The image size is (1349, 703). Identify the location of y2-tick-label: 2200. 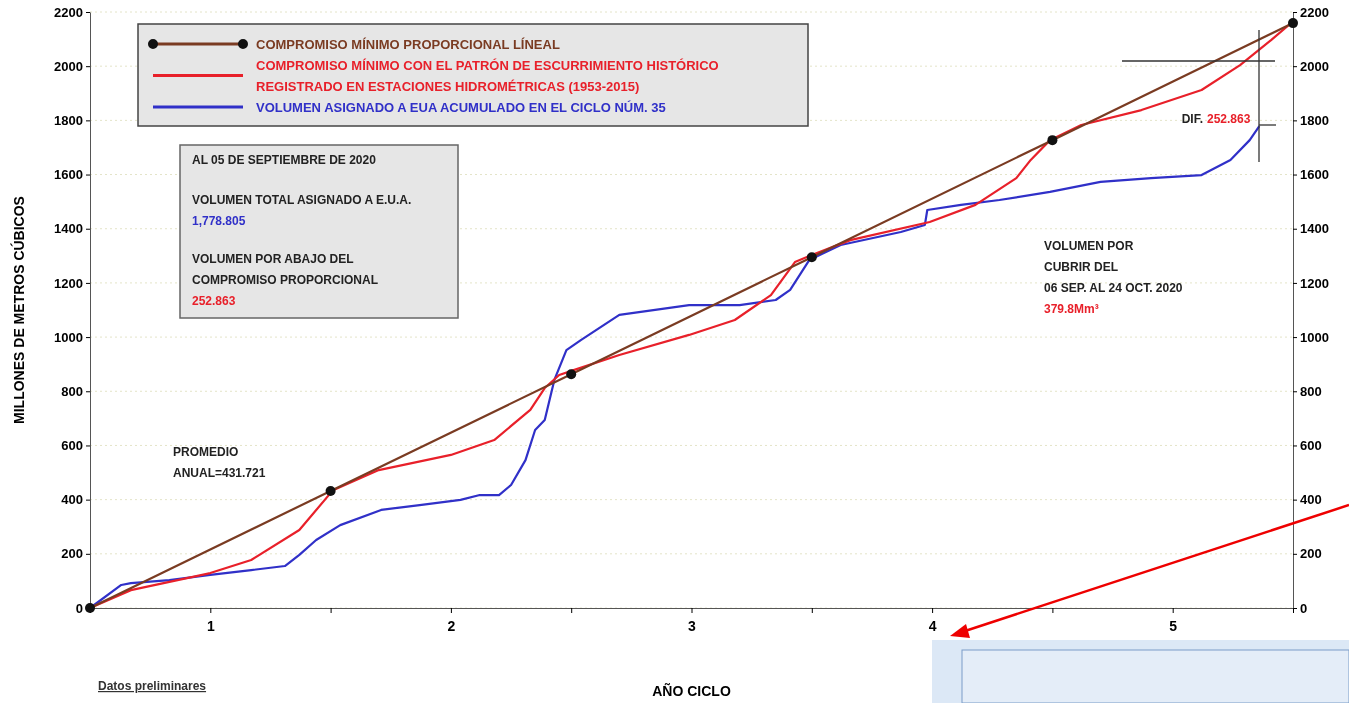
(1314, 12).